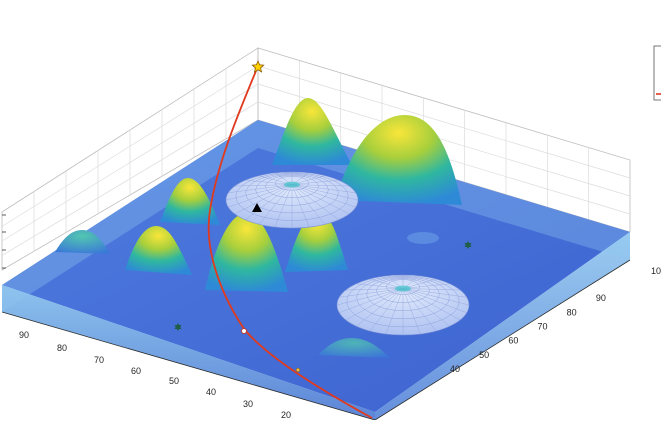 Image resolution: width=661 pixels, height=425 pixels. I want to click on x-tick-labels: 90 80 70 60 50 40 30 20, so click(155, 375).